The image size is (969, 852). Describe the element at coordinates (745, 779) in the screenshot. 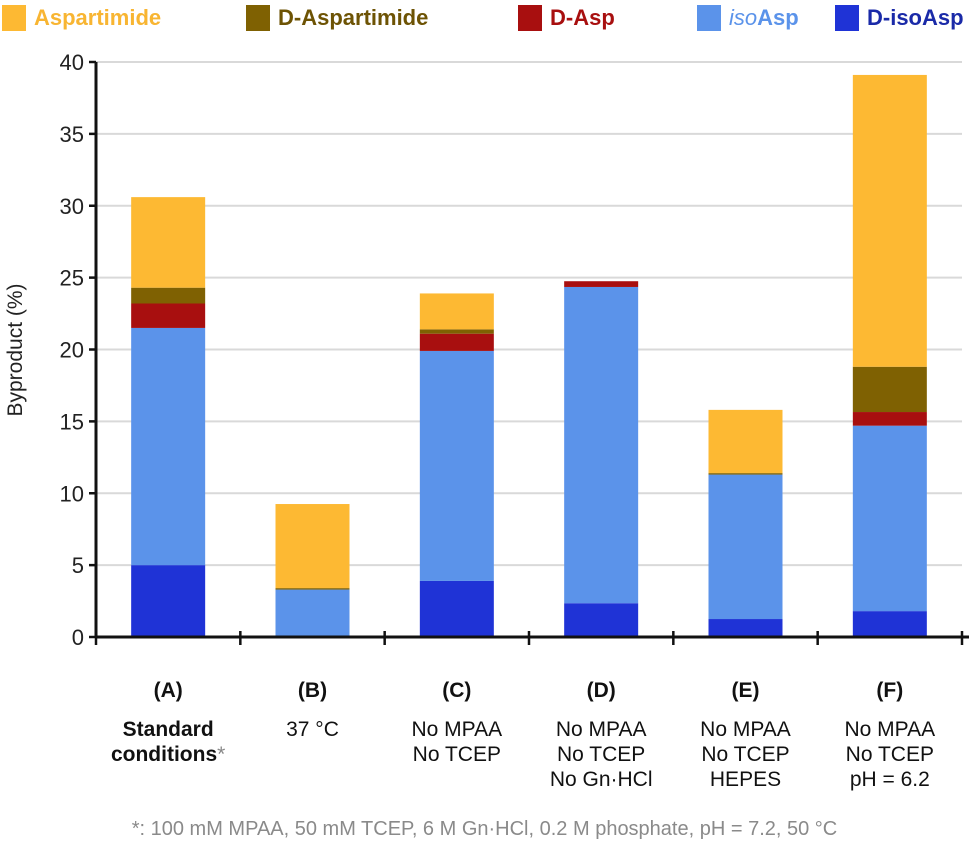

I see `x-category-condition: HEPES` at that location.